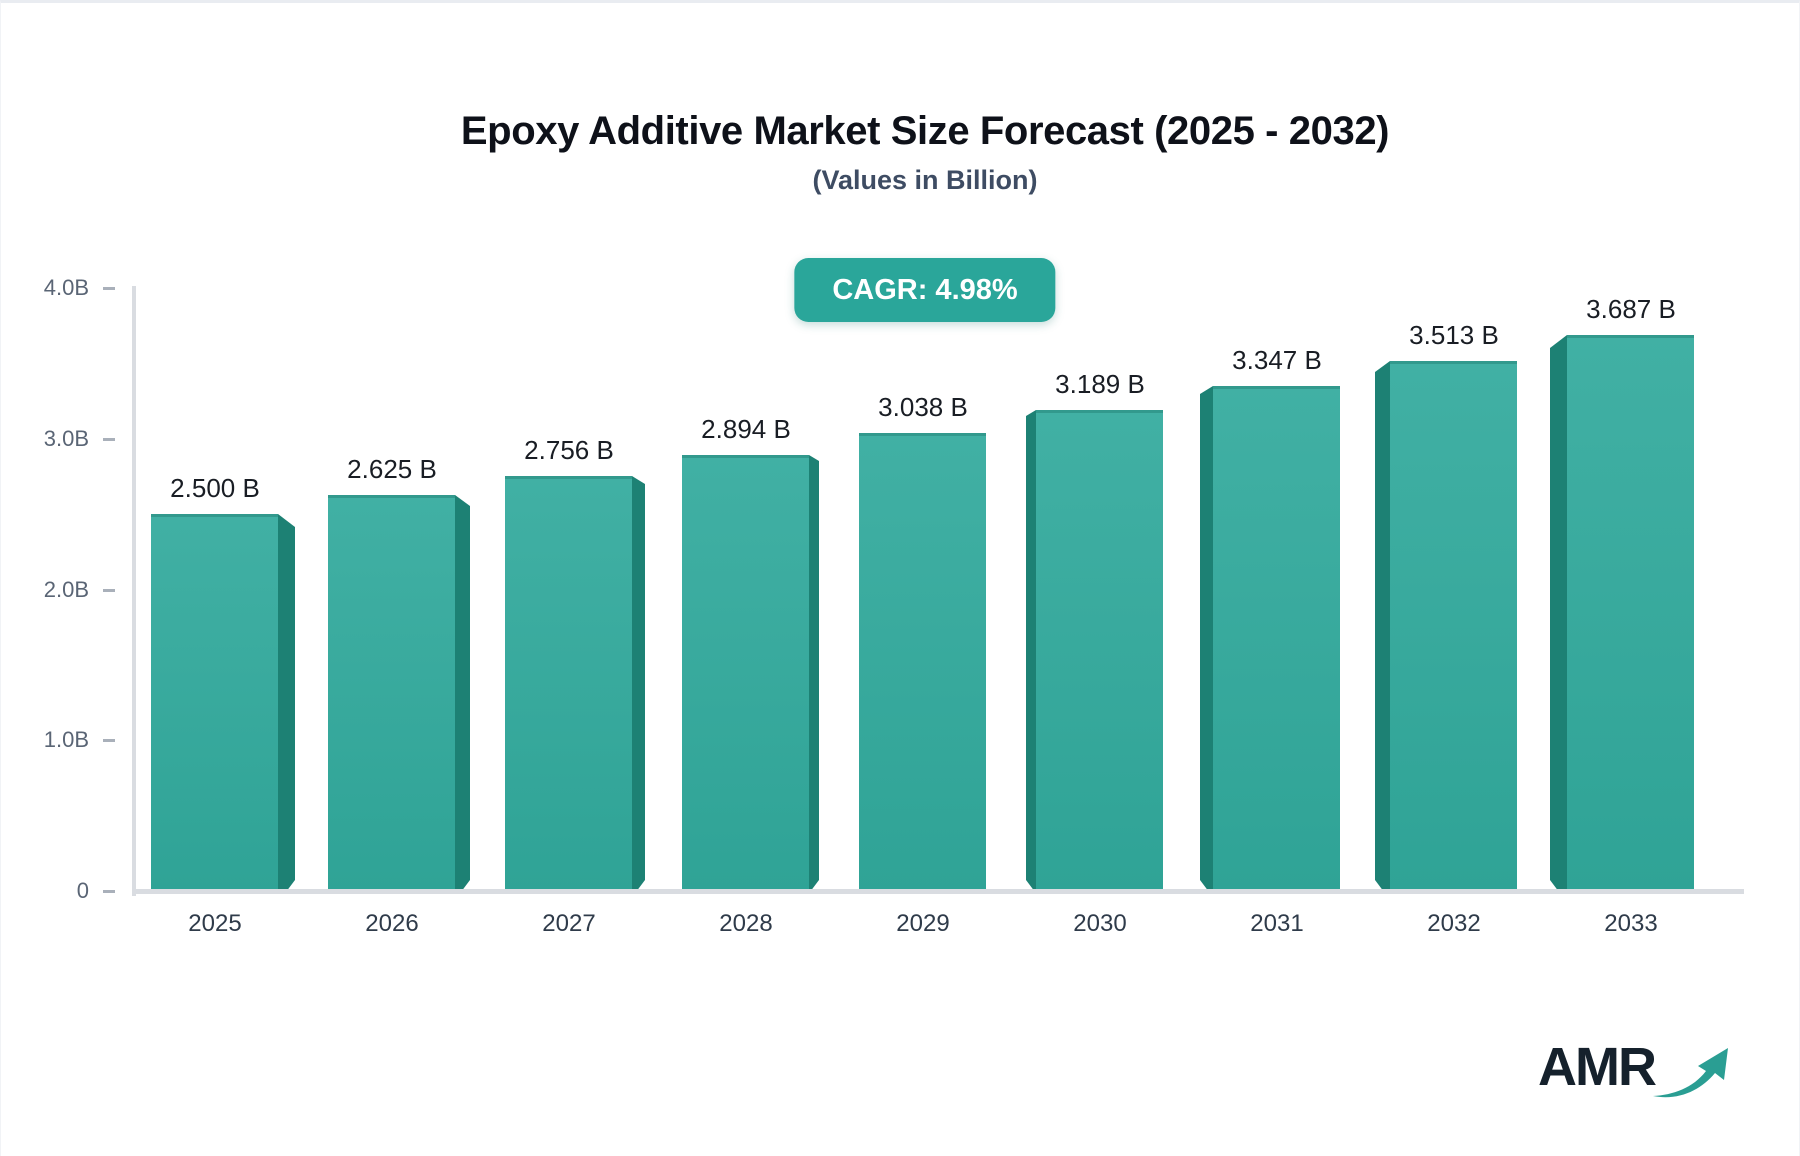 The width and height of the screenshot is (1800, 1156). Describe the element at coordinates (1277, 360) in the screenshot. I see `bar-value-label: 3.347 B` at that location.